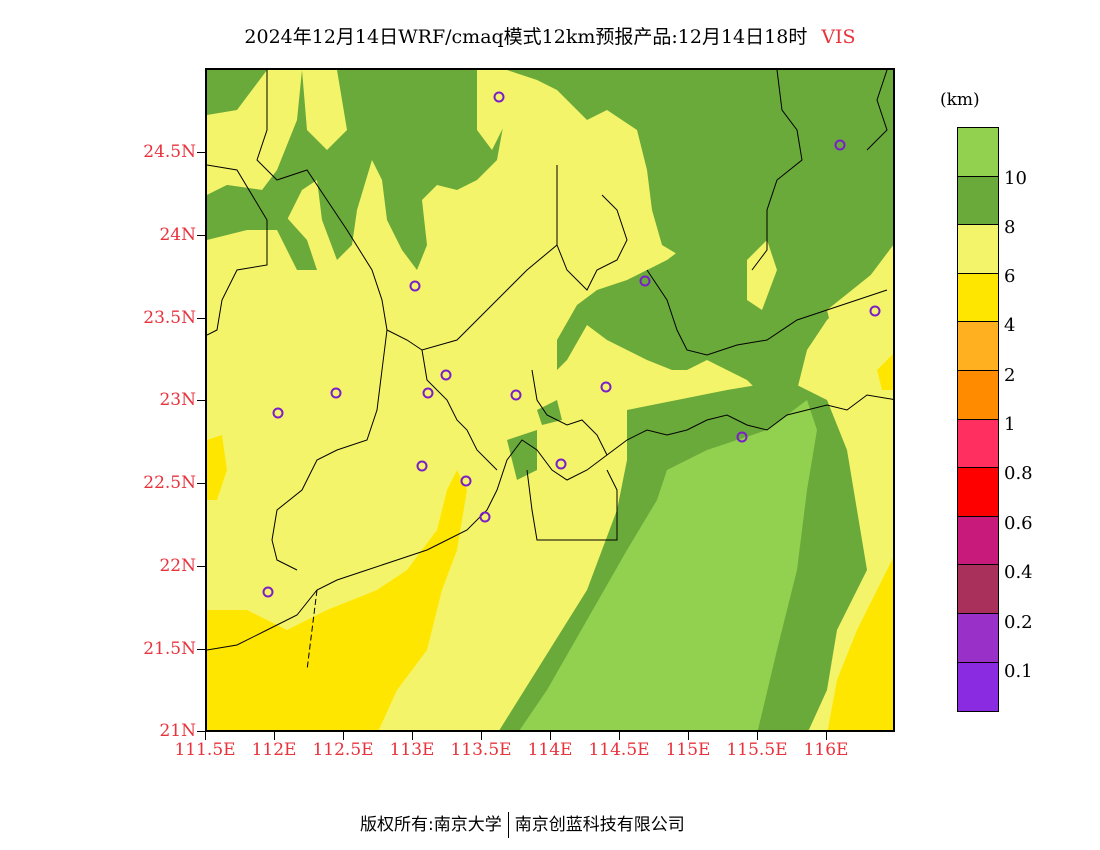  Describe the element at coordinates (550, 750) in the screenshot. I see `x-label: 114E` at that location.